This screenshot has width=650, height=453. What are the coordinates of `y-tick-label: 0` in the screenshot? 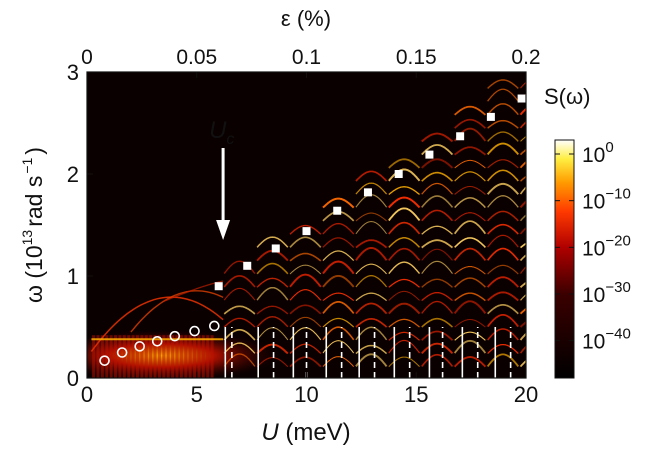 It's located at (73, 378).